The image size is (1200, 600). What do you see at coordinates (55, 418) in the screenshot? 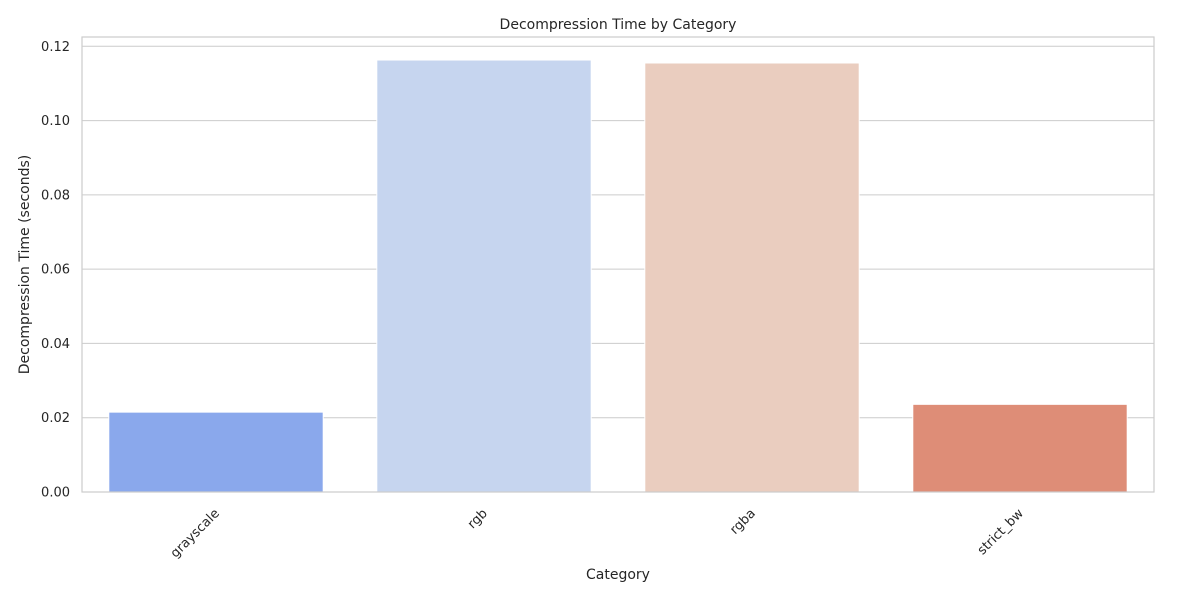
I see `y-tick-label: 0.02` at bounding box center [55, 418].